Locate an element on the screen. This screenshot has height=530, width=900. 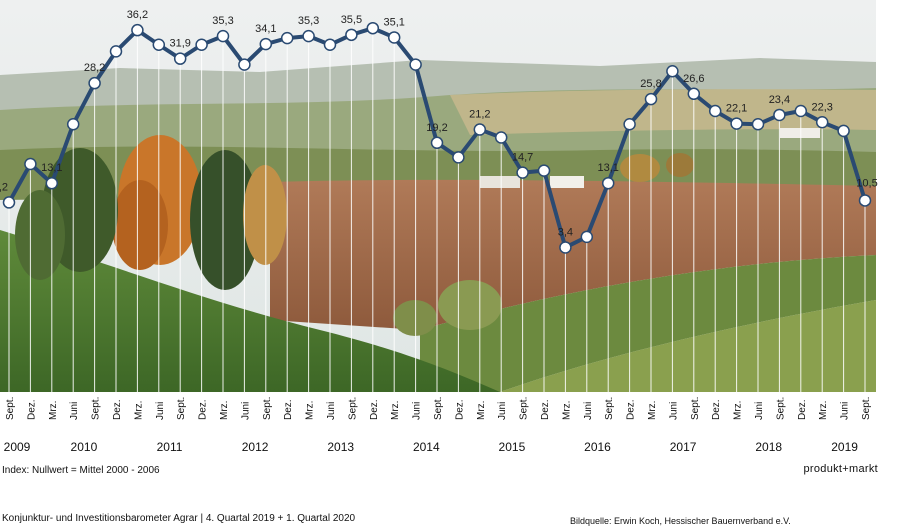
data-label-30: 25,8 is located at coordinates (650, 84).